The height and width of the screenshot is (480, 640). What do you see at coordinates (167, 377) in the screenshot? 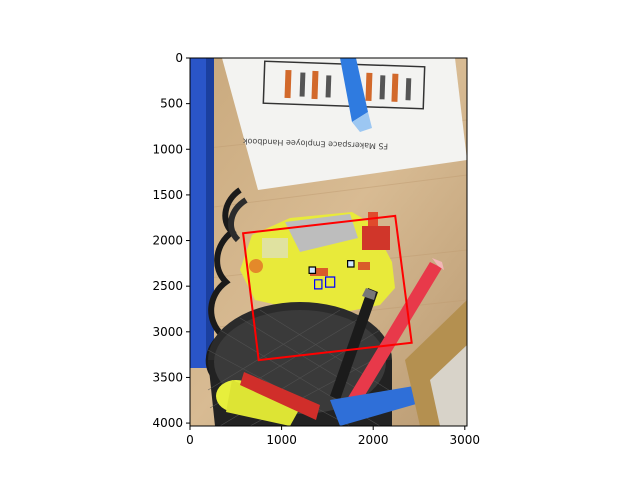
I see `y-tick-label: 3500` at bounding box center [167, 377].